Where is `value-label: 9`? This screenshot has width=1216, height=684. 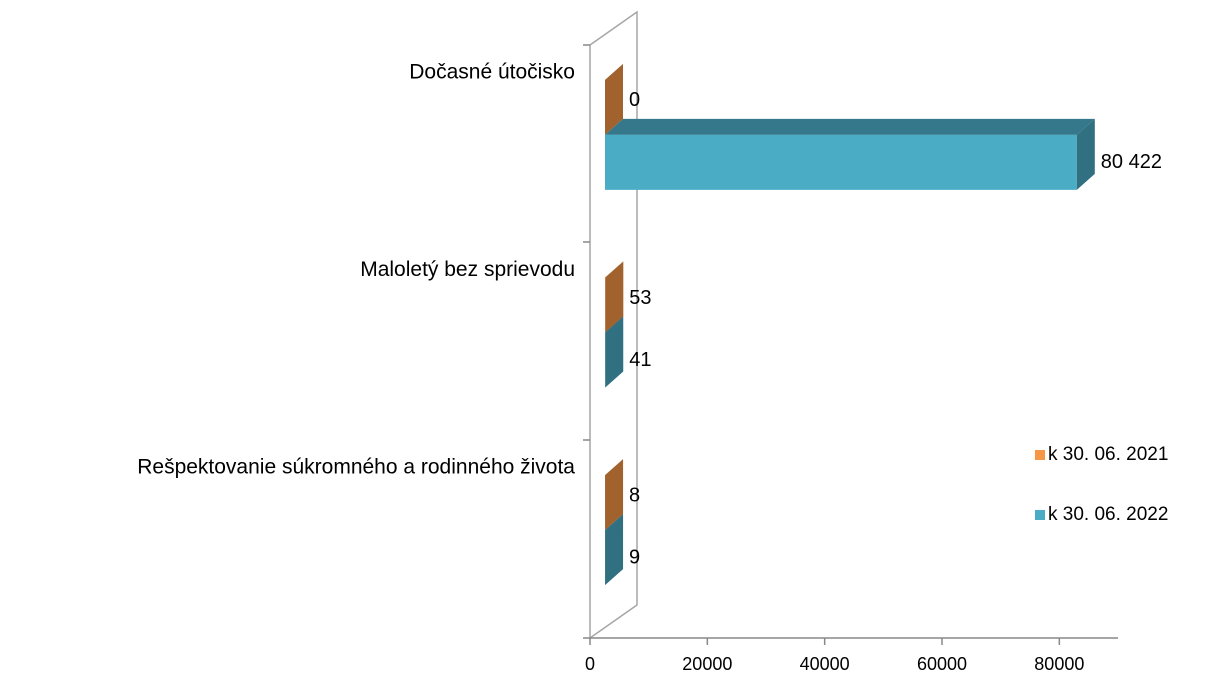 value-label: 9 is located at coordinates (634, 557).